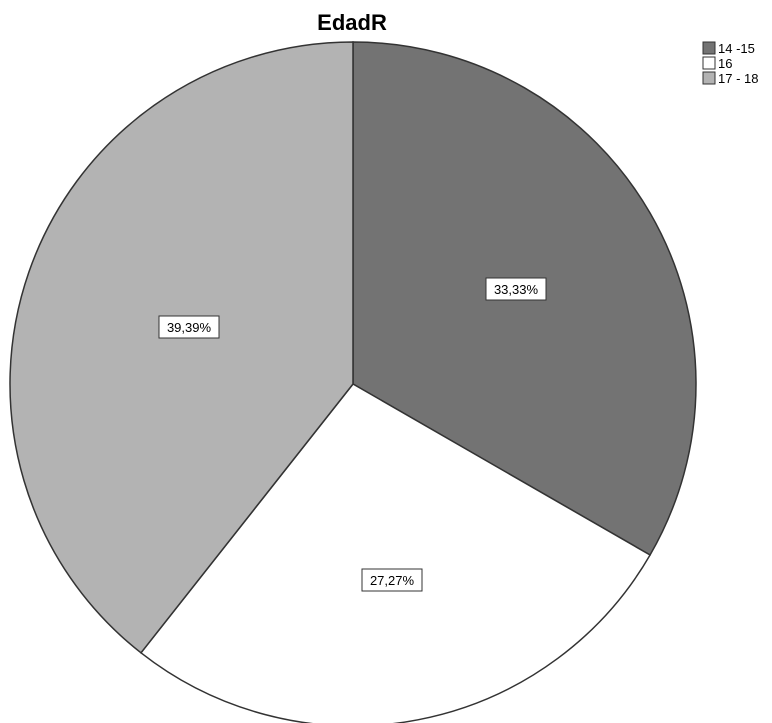 This screenshot has height=723, width=772. I want to click on legend-item-1: 14 -15, so click(728, 48).